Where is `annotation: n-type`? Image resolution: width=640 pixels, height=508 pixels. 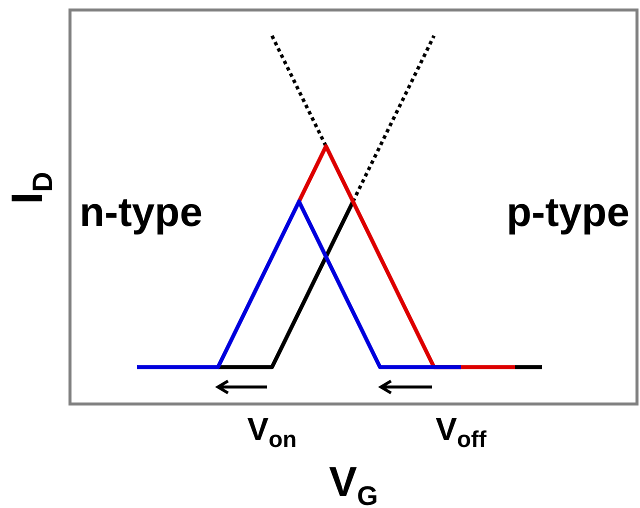 annotation: n-type is located at coordinates (141, 212).